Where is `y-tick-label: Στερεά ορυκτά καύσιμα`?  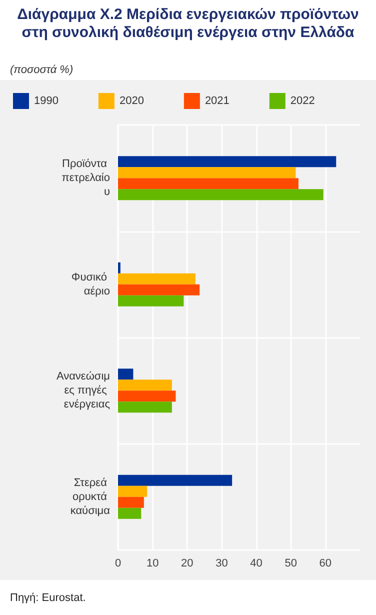 y-tick-label: Στερεά ορυκτά καύσιμα is located at coordinates (90, 496).